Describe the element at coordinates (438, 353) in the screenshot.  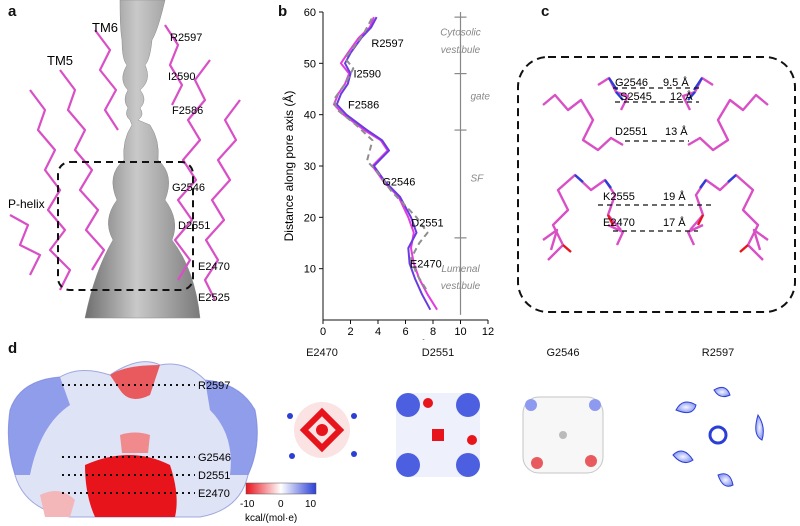
I see `slice-title-d2551: D2551` at that location.